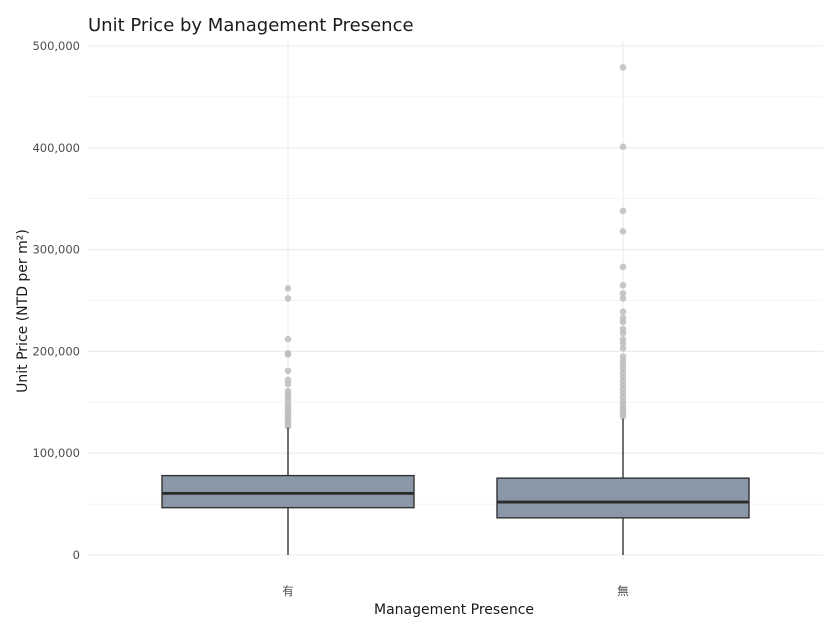 The image size is (828, 642). I want to click on y-tick-label: 100,000, so click(56, 453).